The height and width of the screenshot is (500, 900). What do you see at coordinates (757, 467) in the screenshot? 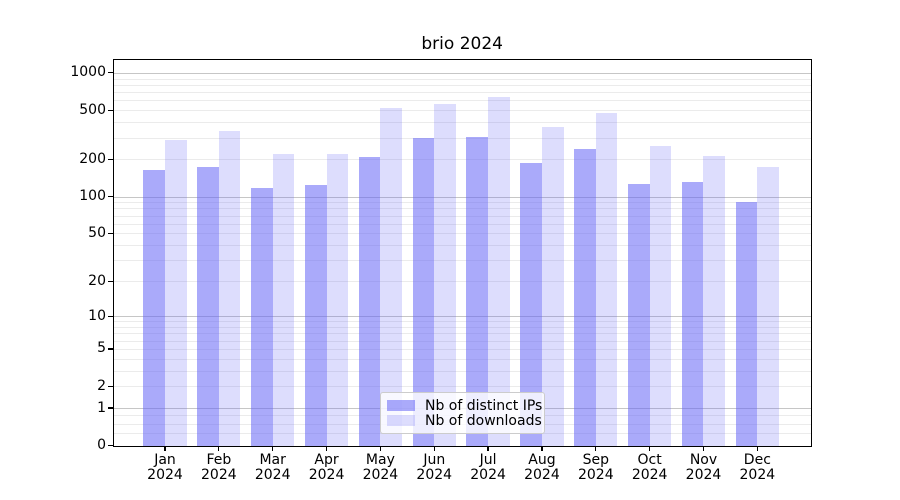
I see `x-tick-label: Dec 2024` at bounding box center [757, 467].